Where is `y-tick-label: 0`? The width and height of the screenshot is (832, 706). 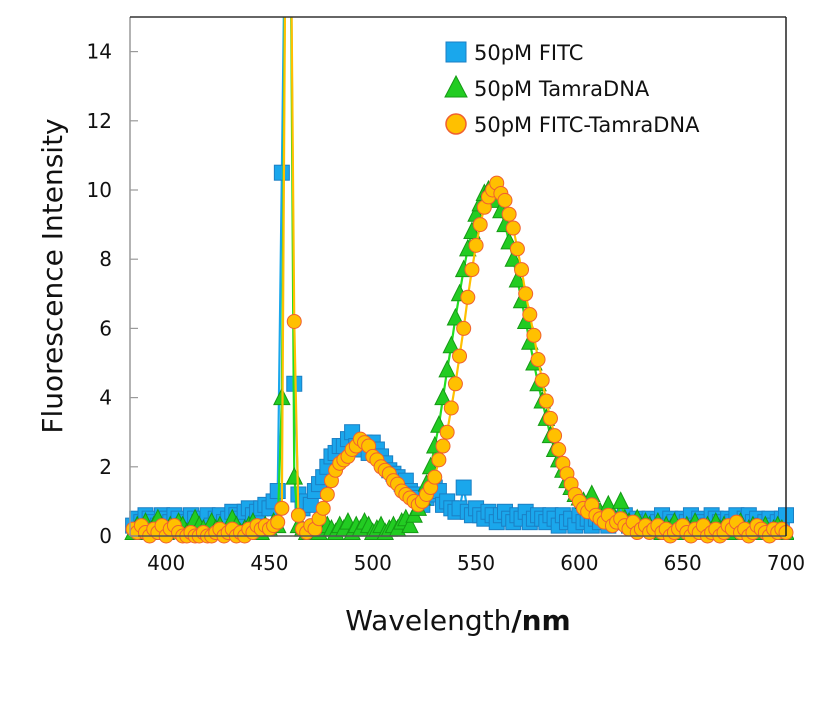
y-tick-label: 0 is located at coordinates (105, 536).